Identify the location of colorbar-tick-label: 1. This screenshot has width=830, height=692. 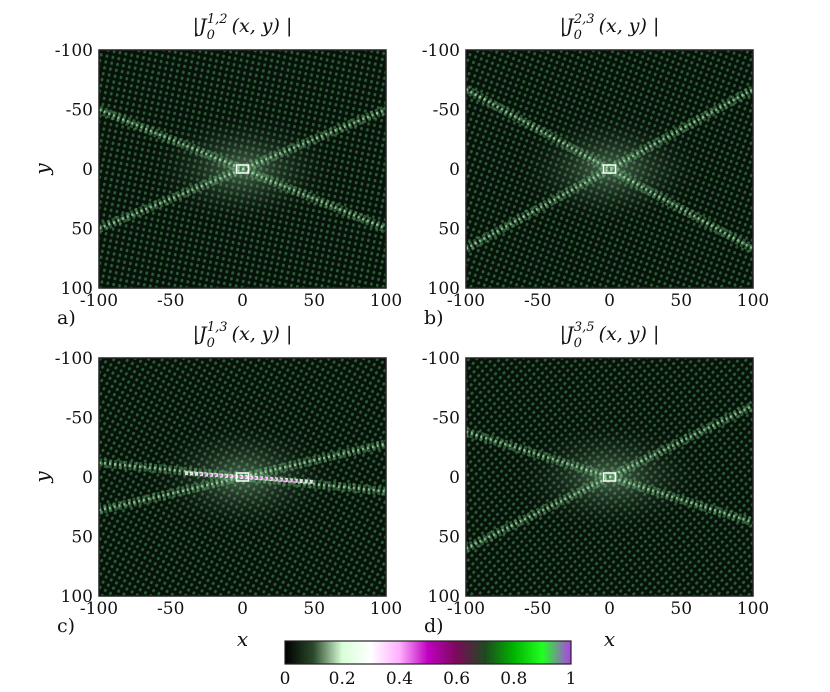
(571, 679).